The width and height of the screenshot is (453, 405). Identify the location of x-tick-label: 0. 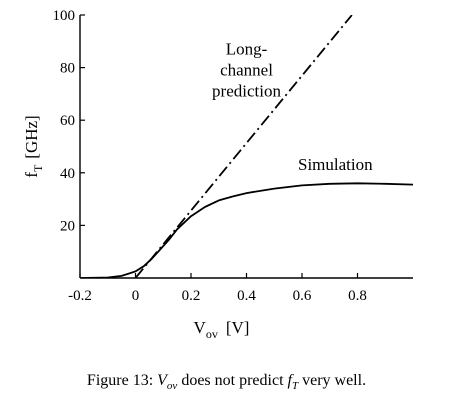
(136, 296).